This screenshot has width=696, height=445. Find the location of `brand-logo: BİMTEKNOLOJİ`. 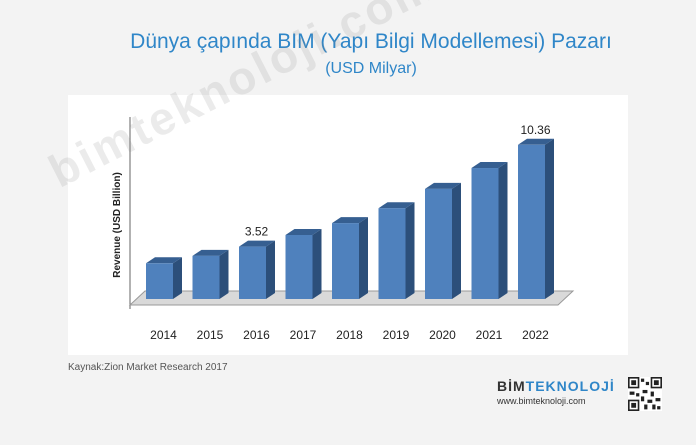

brand-logo: BİMTEKNOLOJİ is located at coordinates (559, 386).